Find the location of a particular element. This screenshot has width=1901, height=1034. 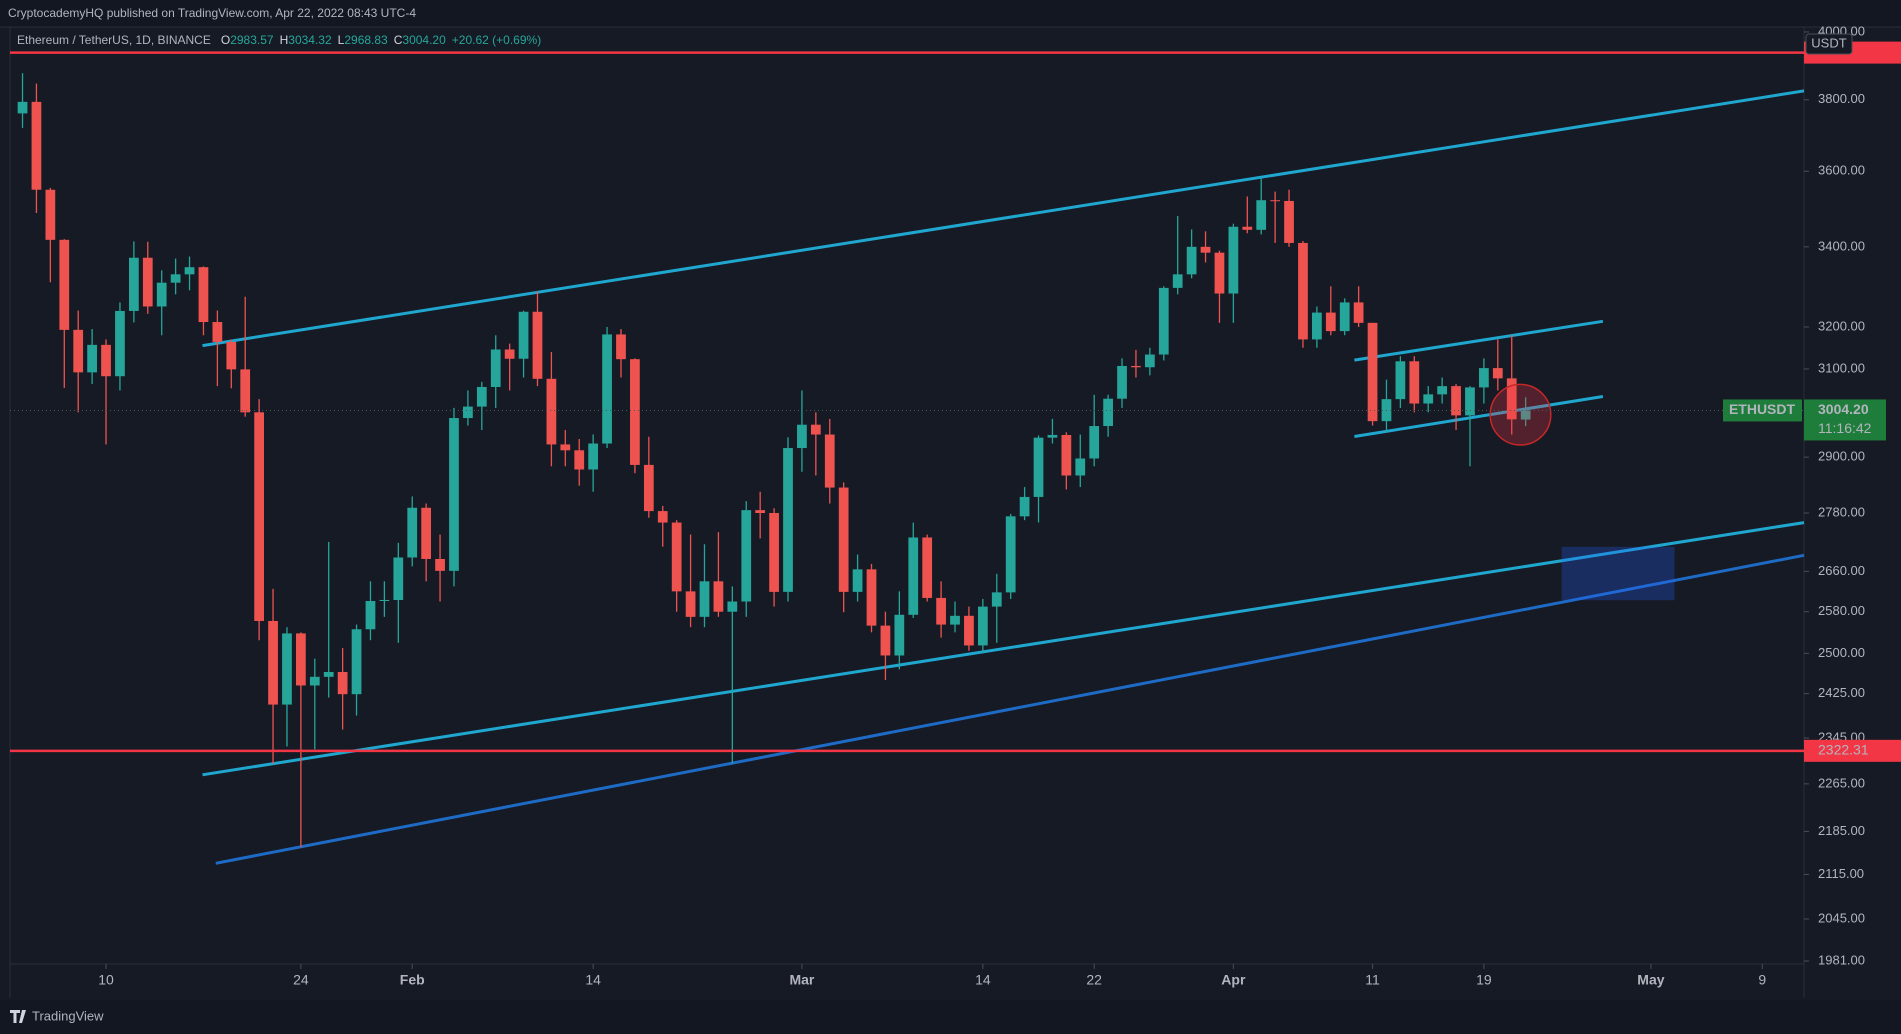

x-tick-label: Apr is located at coordinates (1233, 980).